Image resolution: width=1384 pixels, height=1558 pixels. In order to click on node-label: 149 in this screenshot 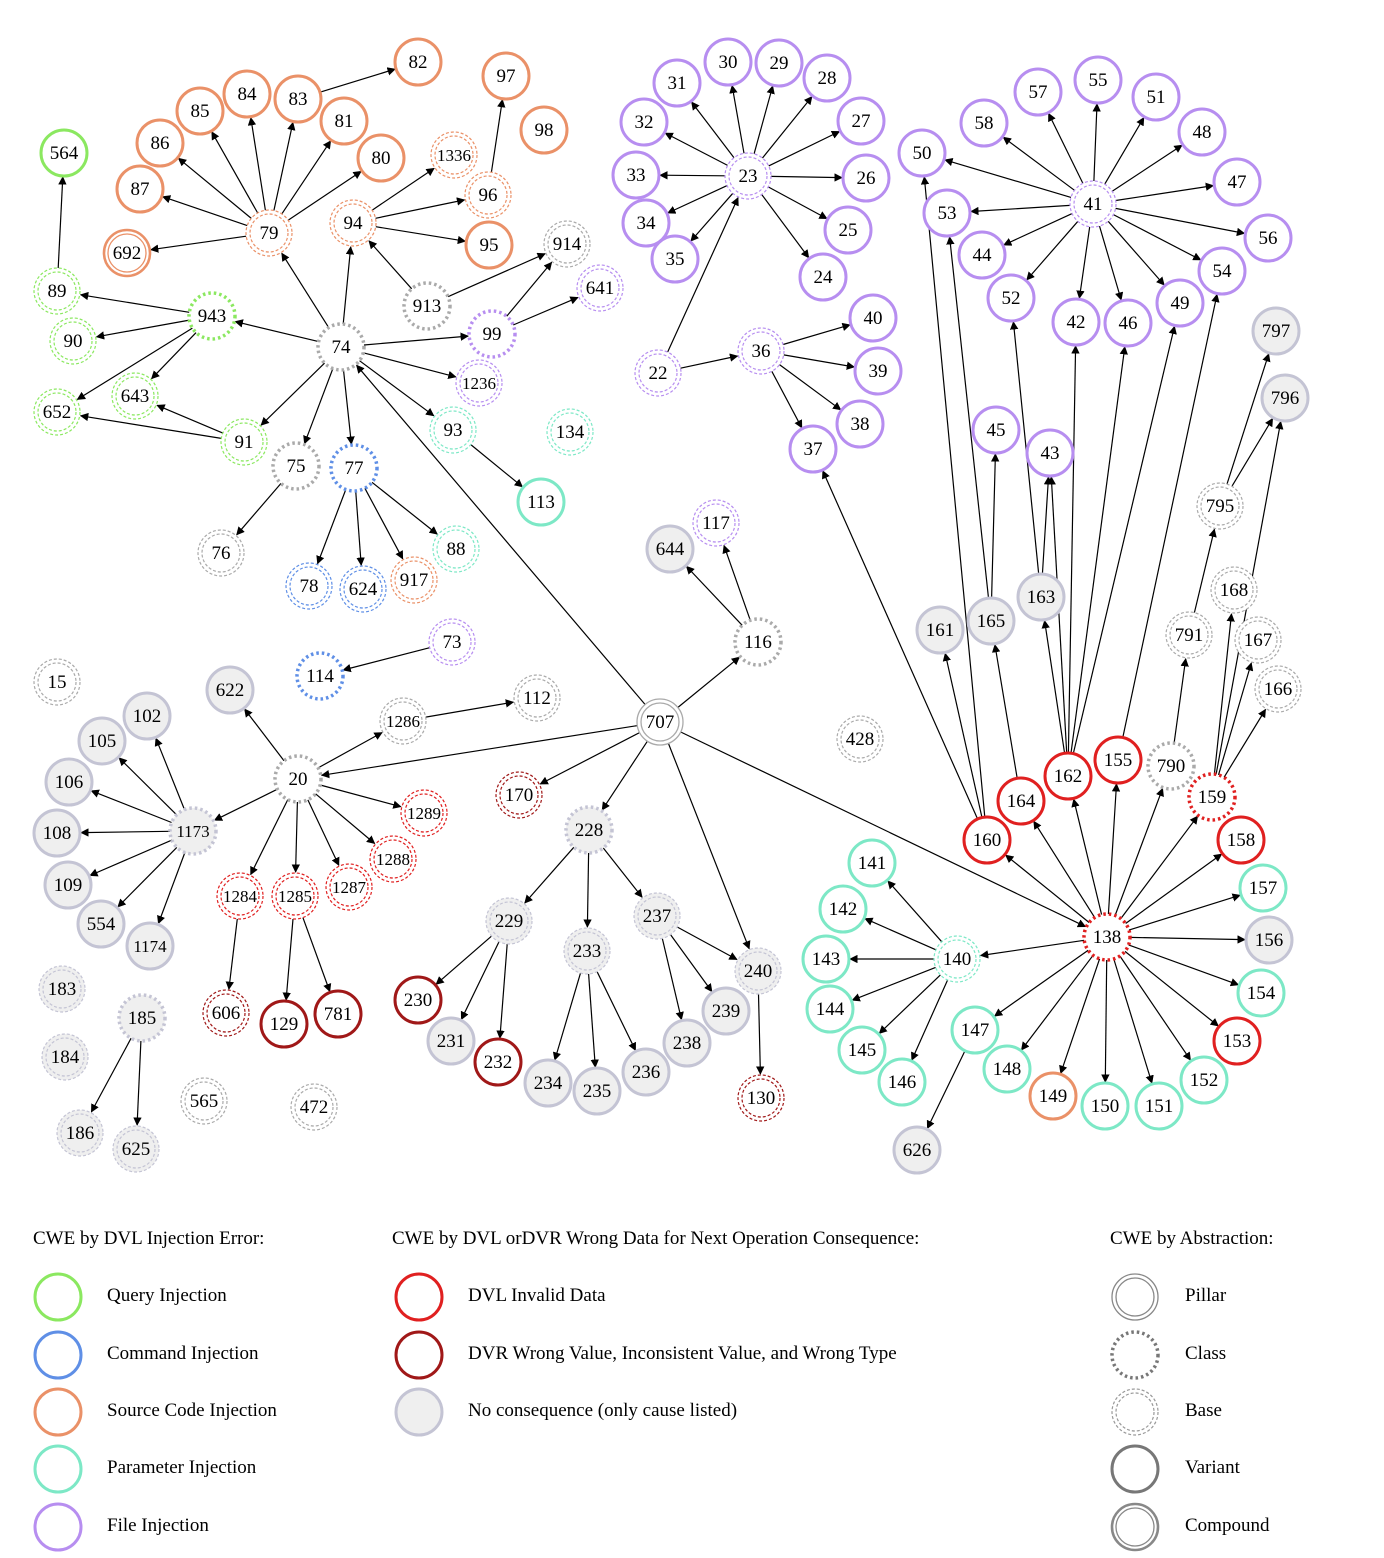, I will do `click(1053, 1096)`.